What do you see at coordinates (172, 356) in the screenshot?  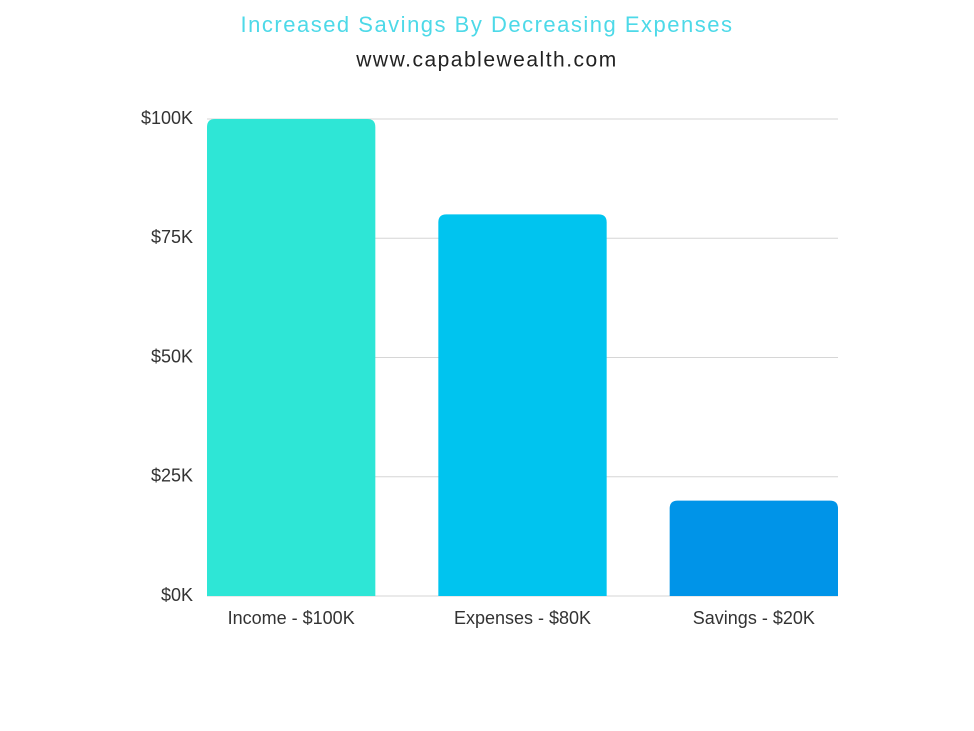 I see `y-tick-label: $50K` at bounding box center [172, 356].